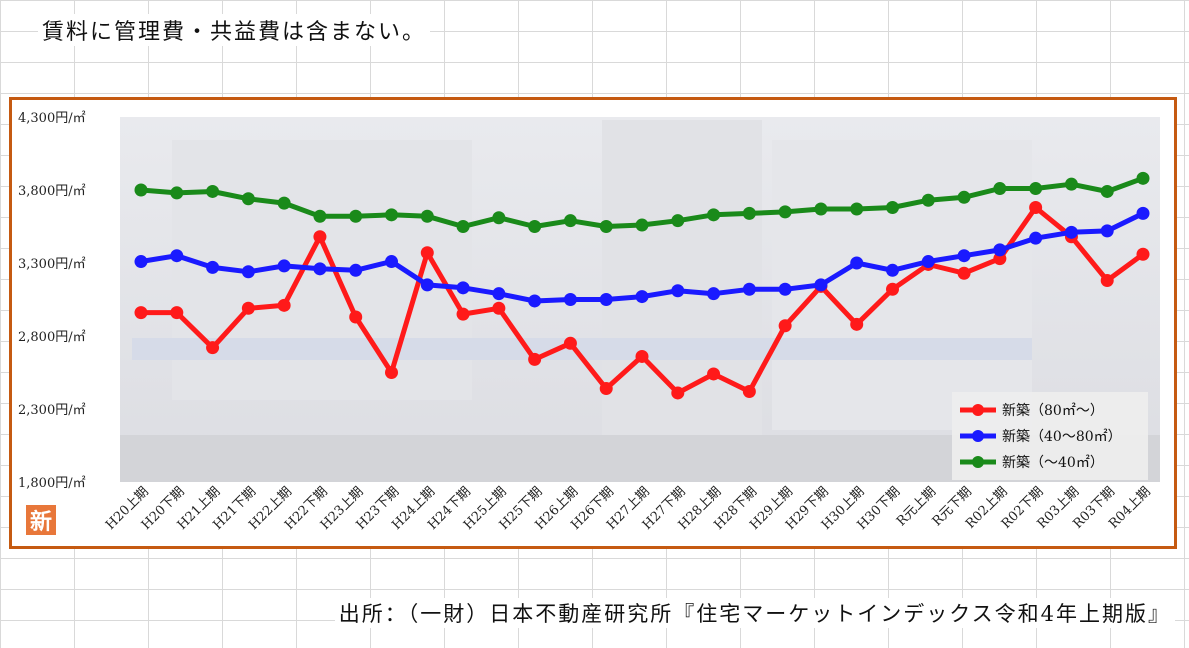  What do you see at coordinates (52, 191) in the screenshot?
I see `y-tick-label: 3,800円/㎡` at bounding box center [52, 191].